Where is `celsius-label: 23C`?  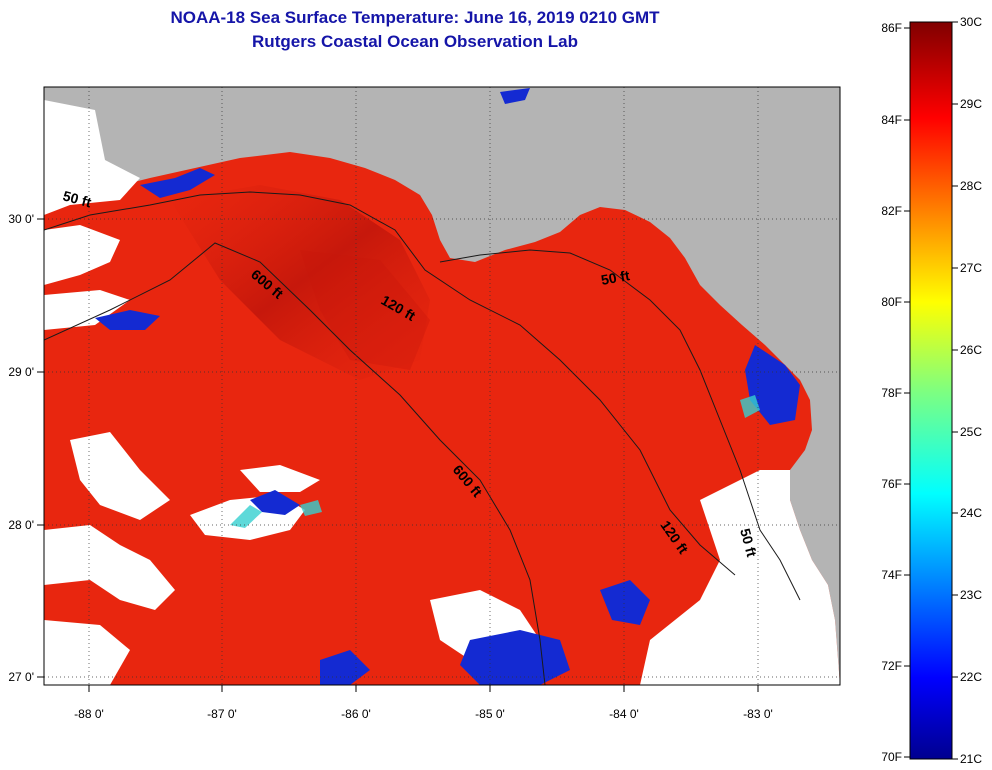
celsius-label: 23C is located at coordinates (971, 595).